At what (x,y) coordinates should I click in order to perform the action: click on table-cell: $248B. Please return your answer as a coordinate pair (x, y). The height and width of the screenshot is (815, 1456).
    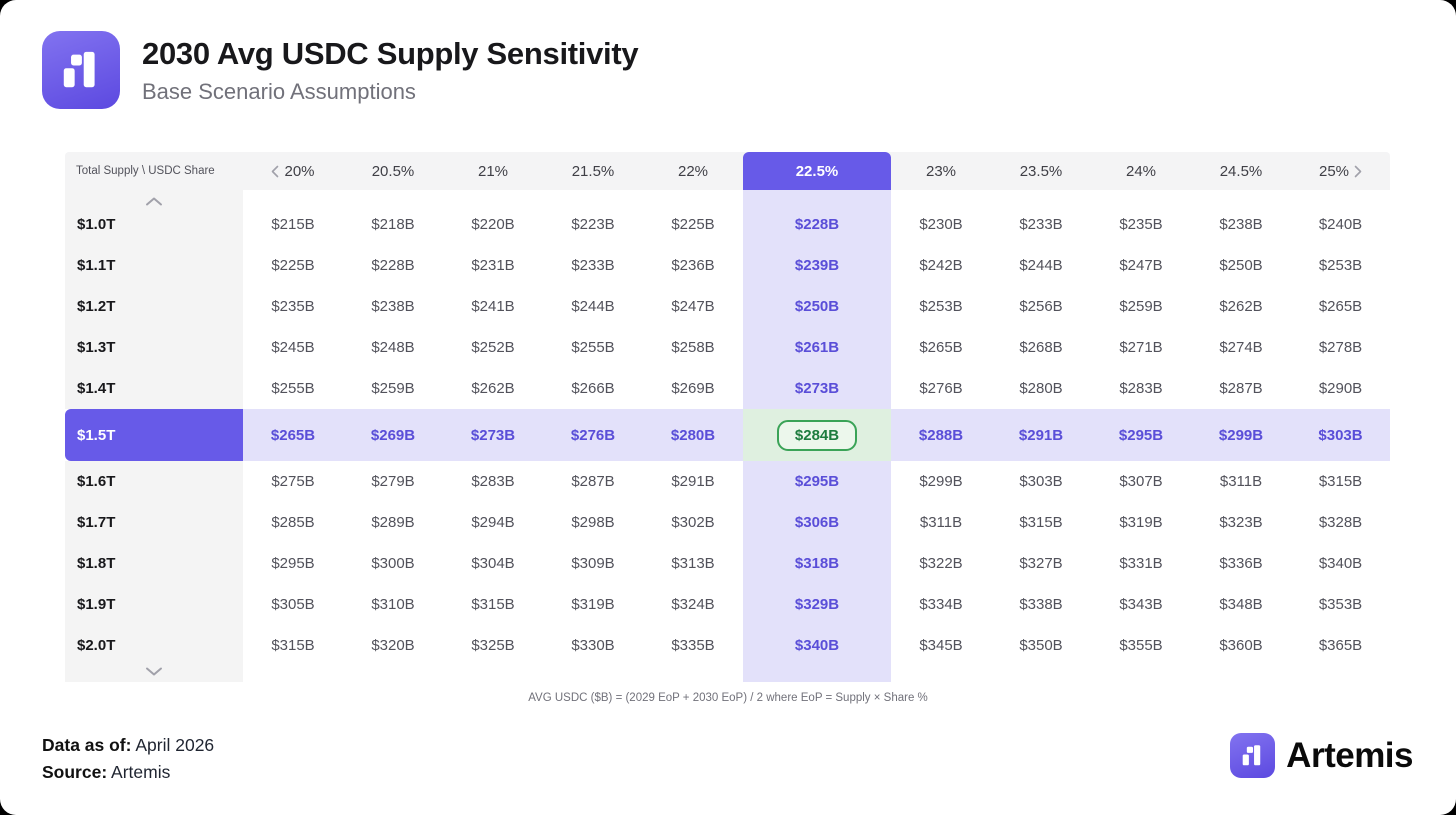
    Looking at the image, I should click on (393, 347).